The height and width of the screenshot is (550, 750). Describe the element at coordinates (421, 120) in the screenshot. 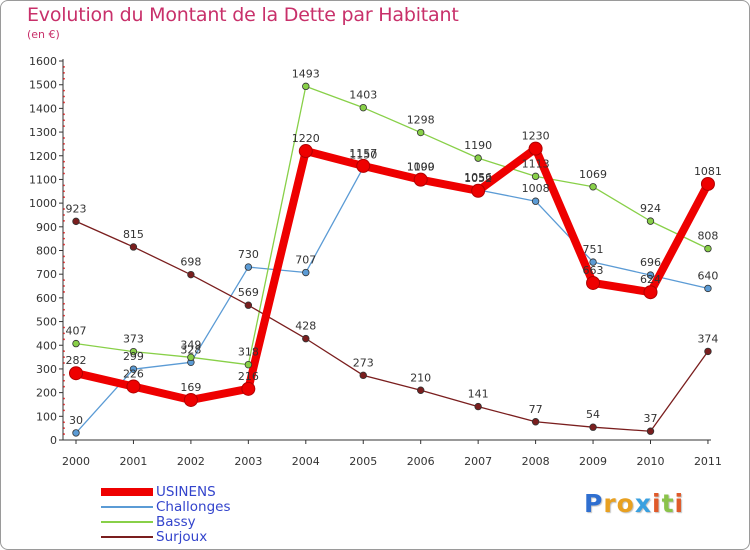

I see `data-label-bassy: 1298` at that location.